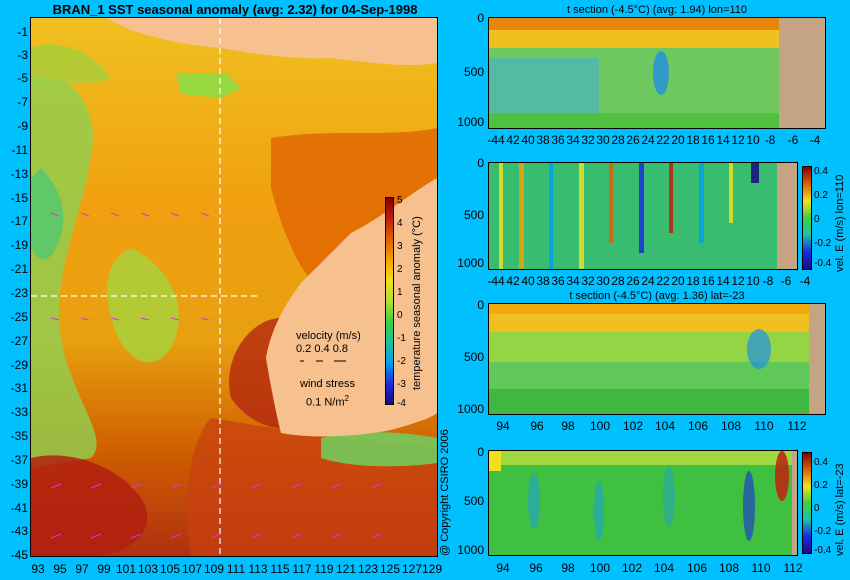 This screenshot has width=850, height=580. I want to click on map-x-tick: 127, so click(412, 569).